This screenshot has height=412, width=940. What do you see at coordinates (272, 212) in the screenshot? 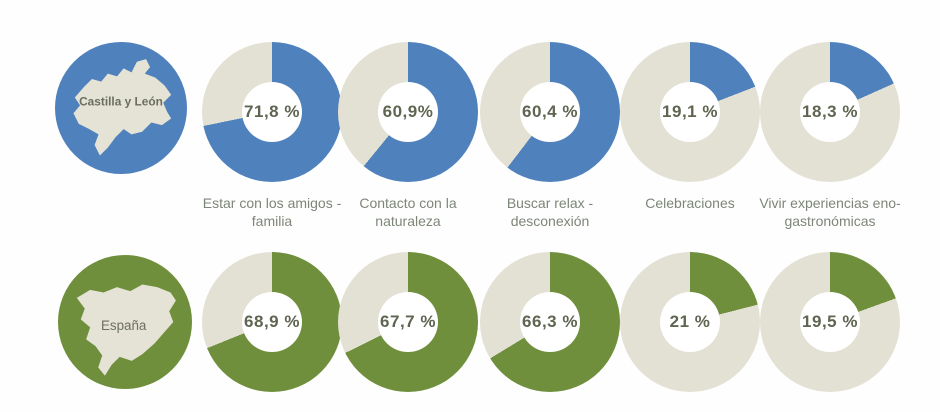
I see `category-label-amigos: Estar con los amigos - familia` at bounding box center [272, 212].